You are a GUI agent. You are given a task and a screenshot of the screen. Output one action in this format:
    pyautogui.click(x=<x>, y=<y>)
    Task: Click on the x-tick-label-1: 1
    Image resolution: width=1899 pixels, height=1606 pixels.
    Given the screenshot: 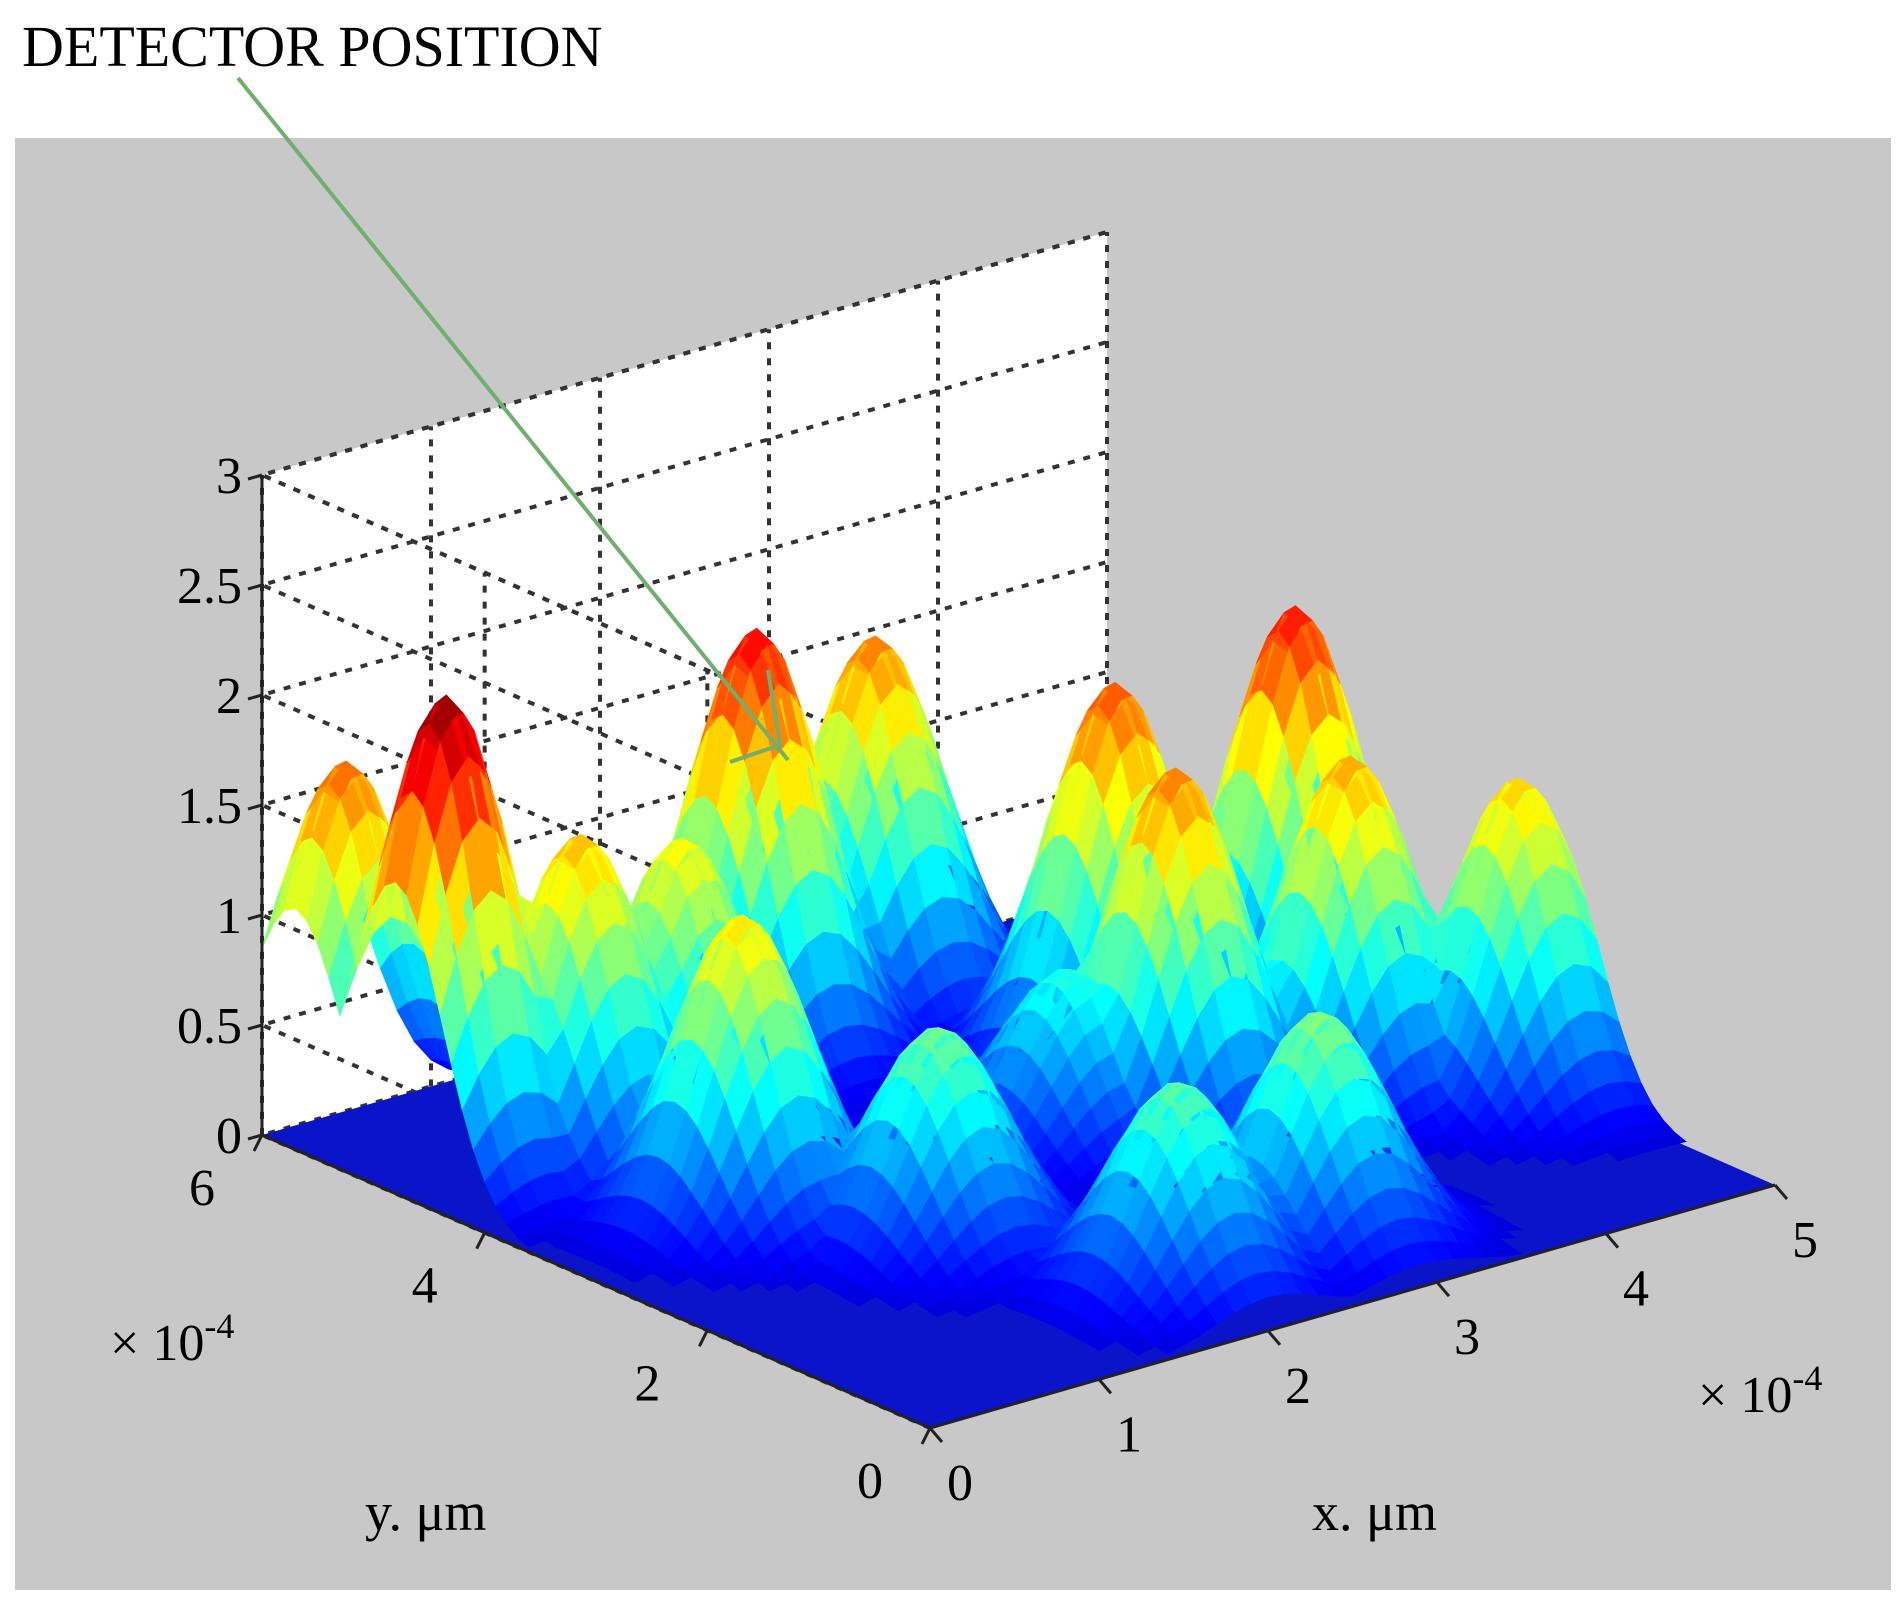 What is the action you would take?
    pyautogui.click(x=1129, y=1434)
    